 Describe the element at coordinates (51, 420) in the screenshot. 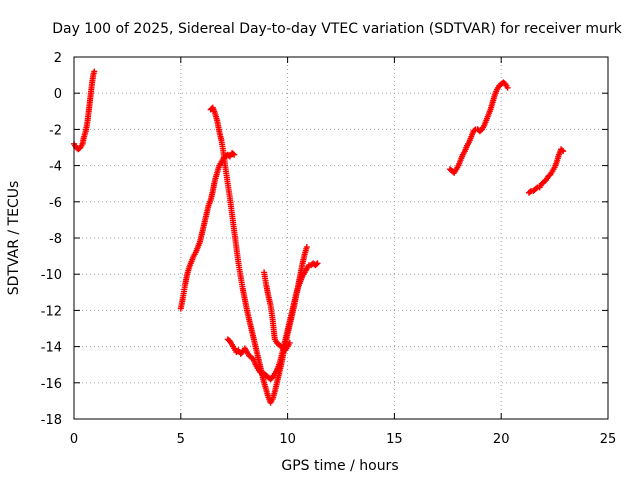

I see `y-tick-label: -18` at that location.